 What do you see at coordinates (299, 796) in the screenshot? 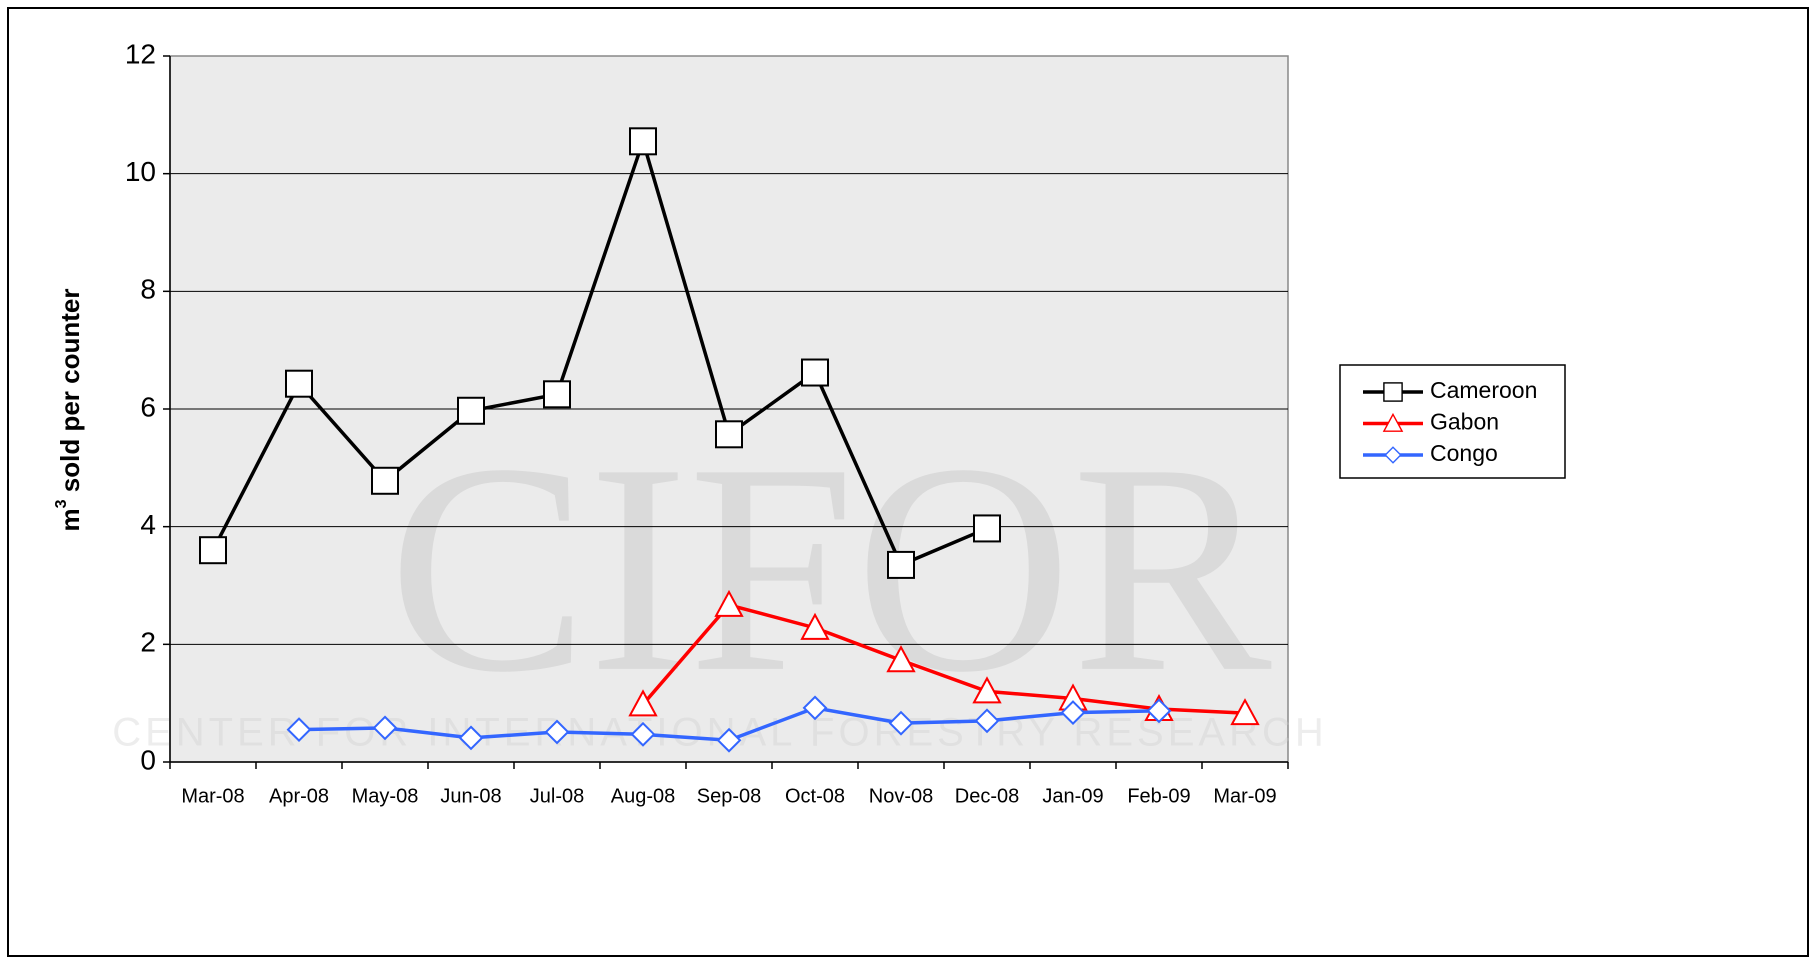
I see `x-tick-label: Apr-08` at bounding box center [299, 796].